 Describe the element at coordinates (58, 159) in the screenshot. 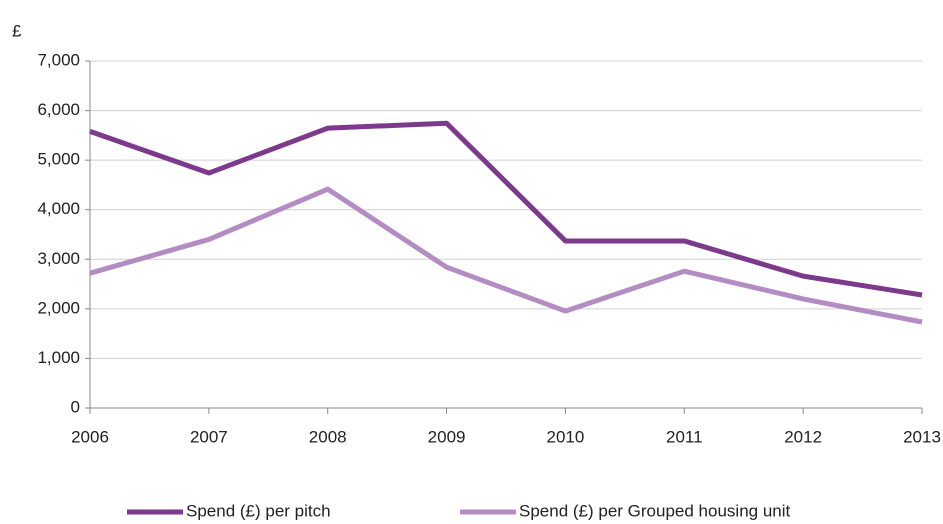

I see `y-tick-label: 5,000` at that location.